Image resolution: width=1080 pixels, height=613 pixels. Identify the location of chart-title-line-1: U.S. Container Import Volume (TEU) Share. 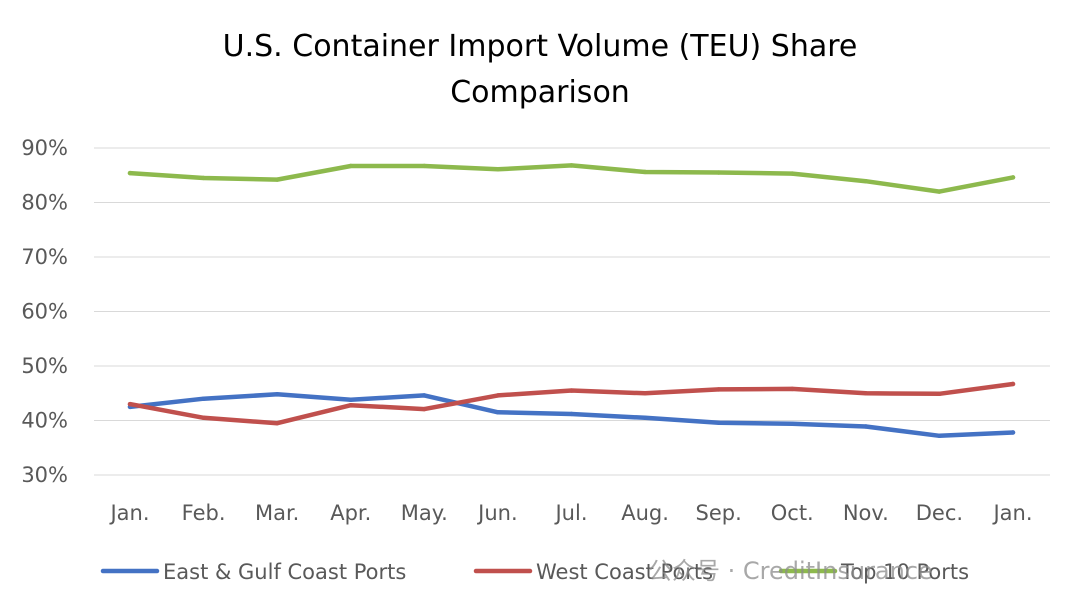
(540, 46).